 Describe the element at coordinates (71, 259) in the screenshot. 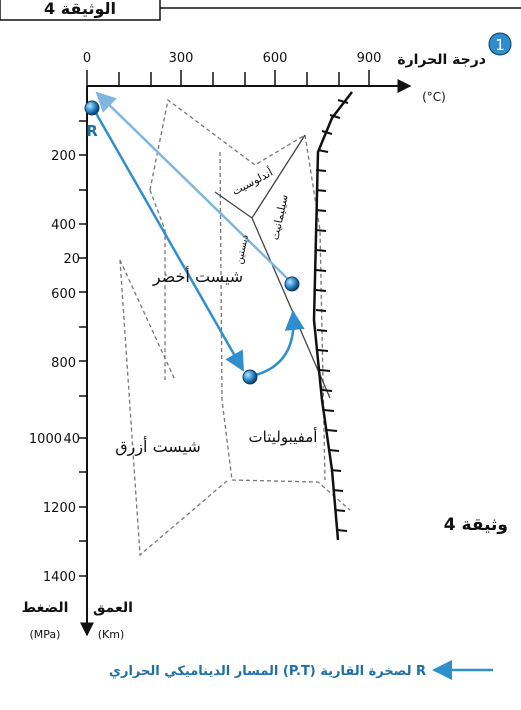

I see `depth-tick-20: 20` at that location.